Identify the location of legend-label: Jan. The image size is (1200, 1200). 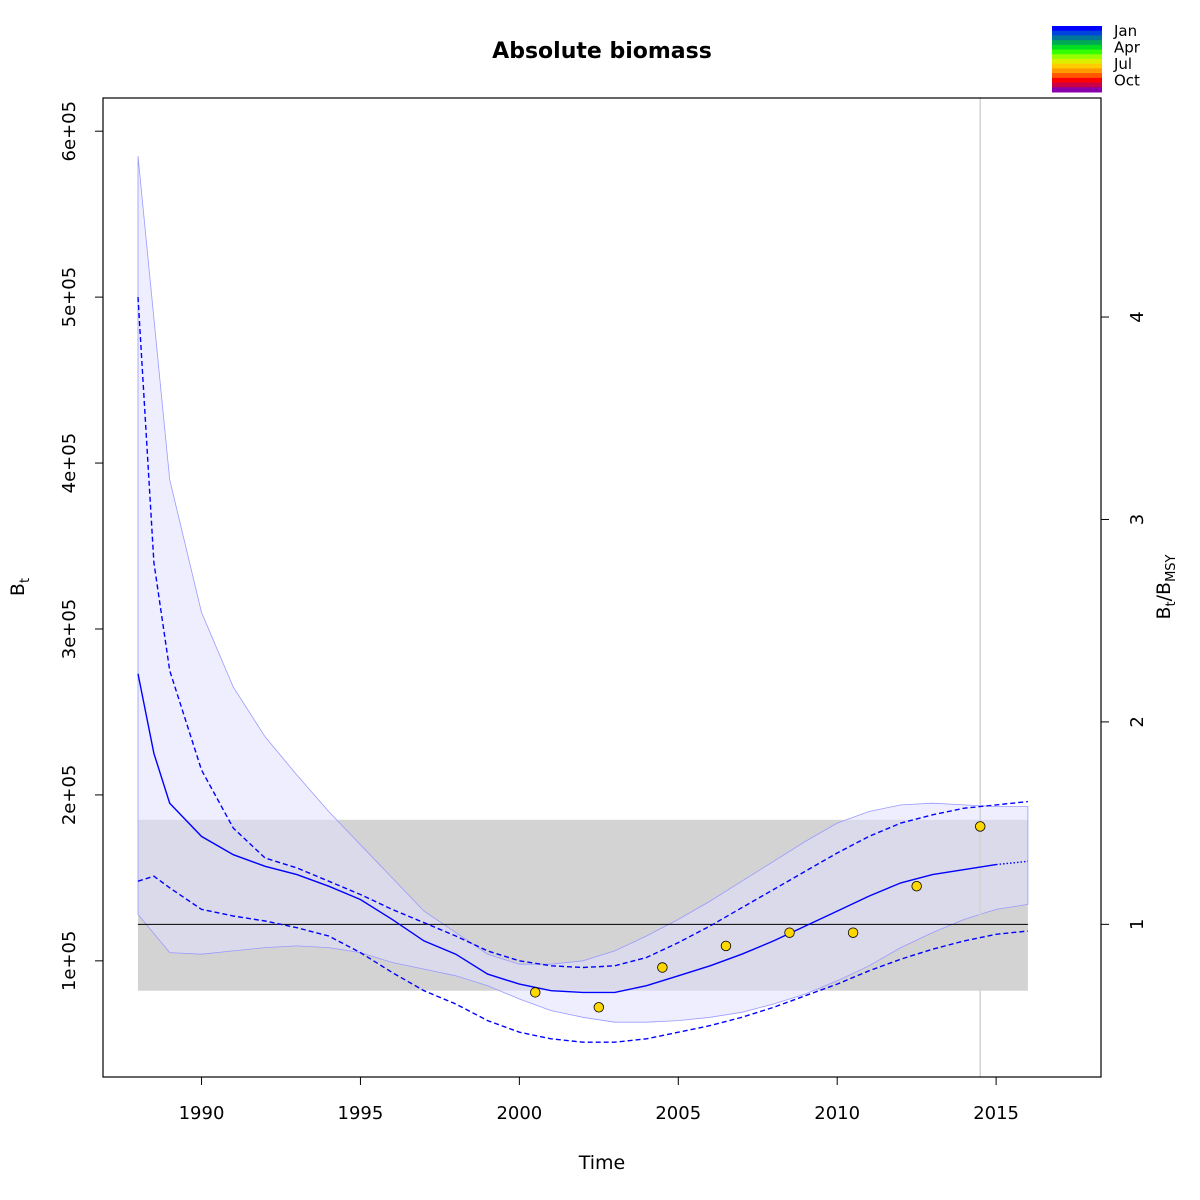
(1125, 31).